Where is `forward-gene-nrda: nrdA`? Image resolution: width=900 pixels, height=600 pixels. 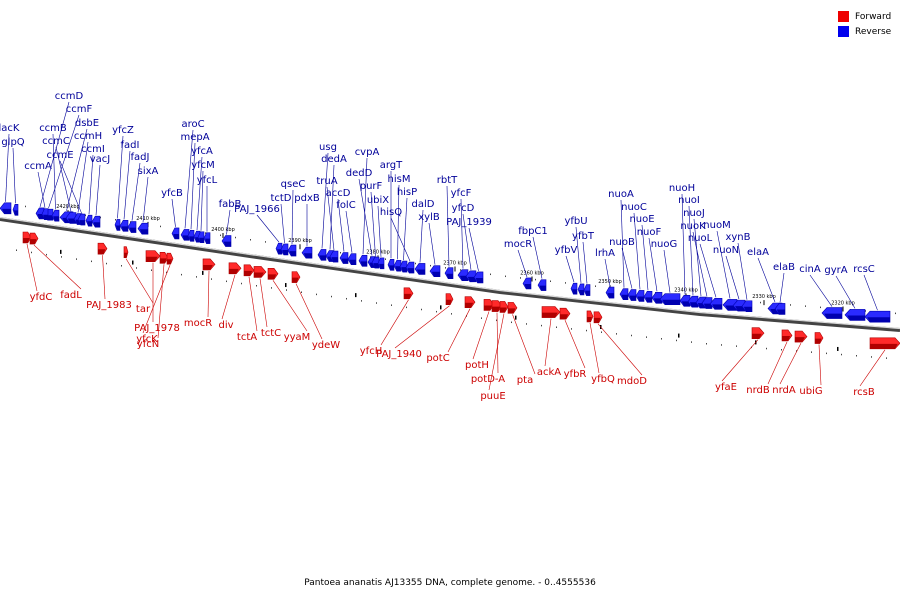 forward-gene-nrda: nrdA is located at coordinates (790, 363).